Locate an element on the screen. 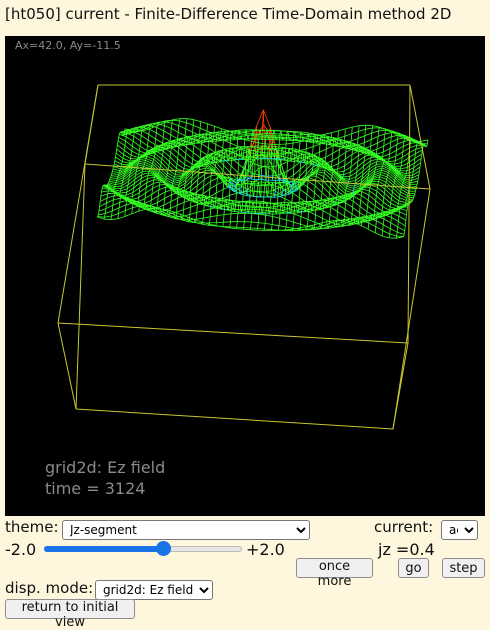 The height and width of the screenshot is (630, 490). jz-slider is located at coordinates (143, 549).